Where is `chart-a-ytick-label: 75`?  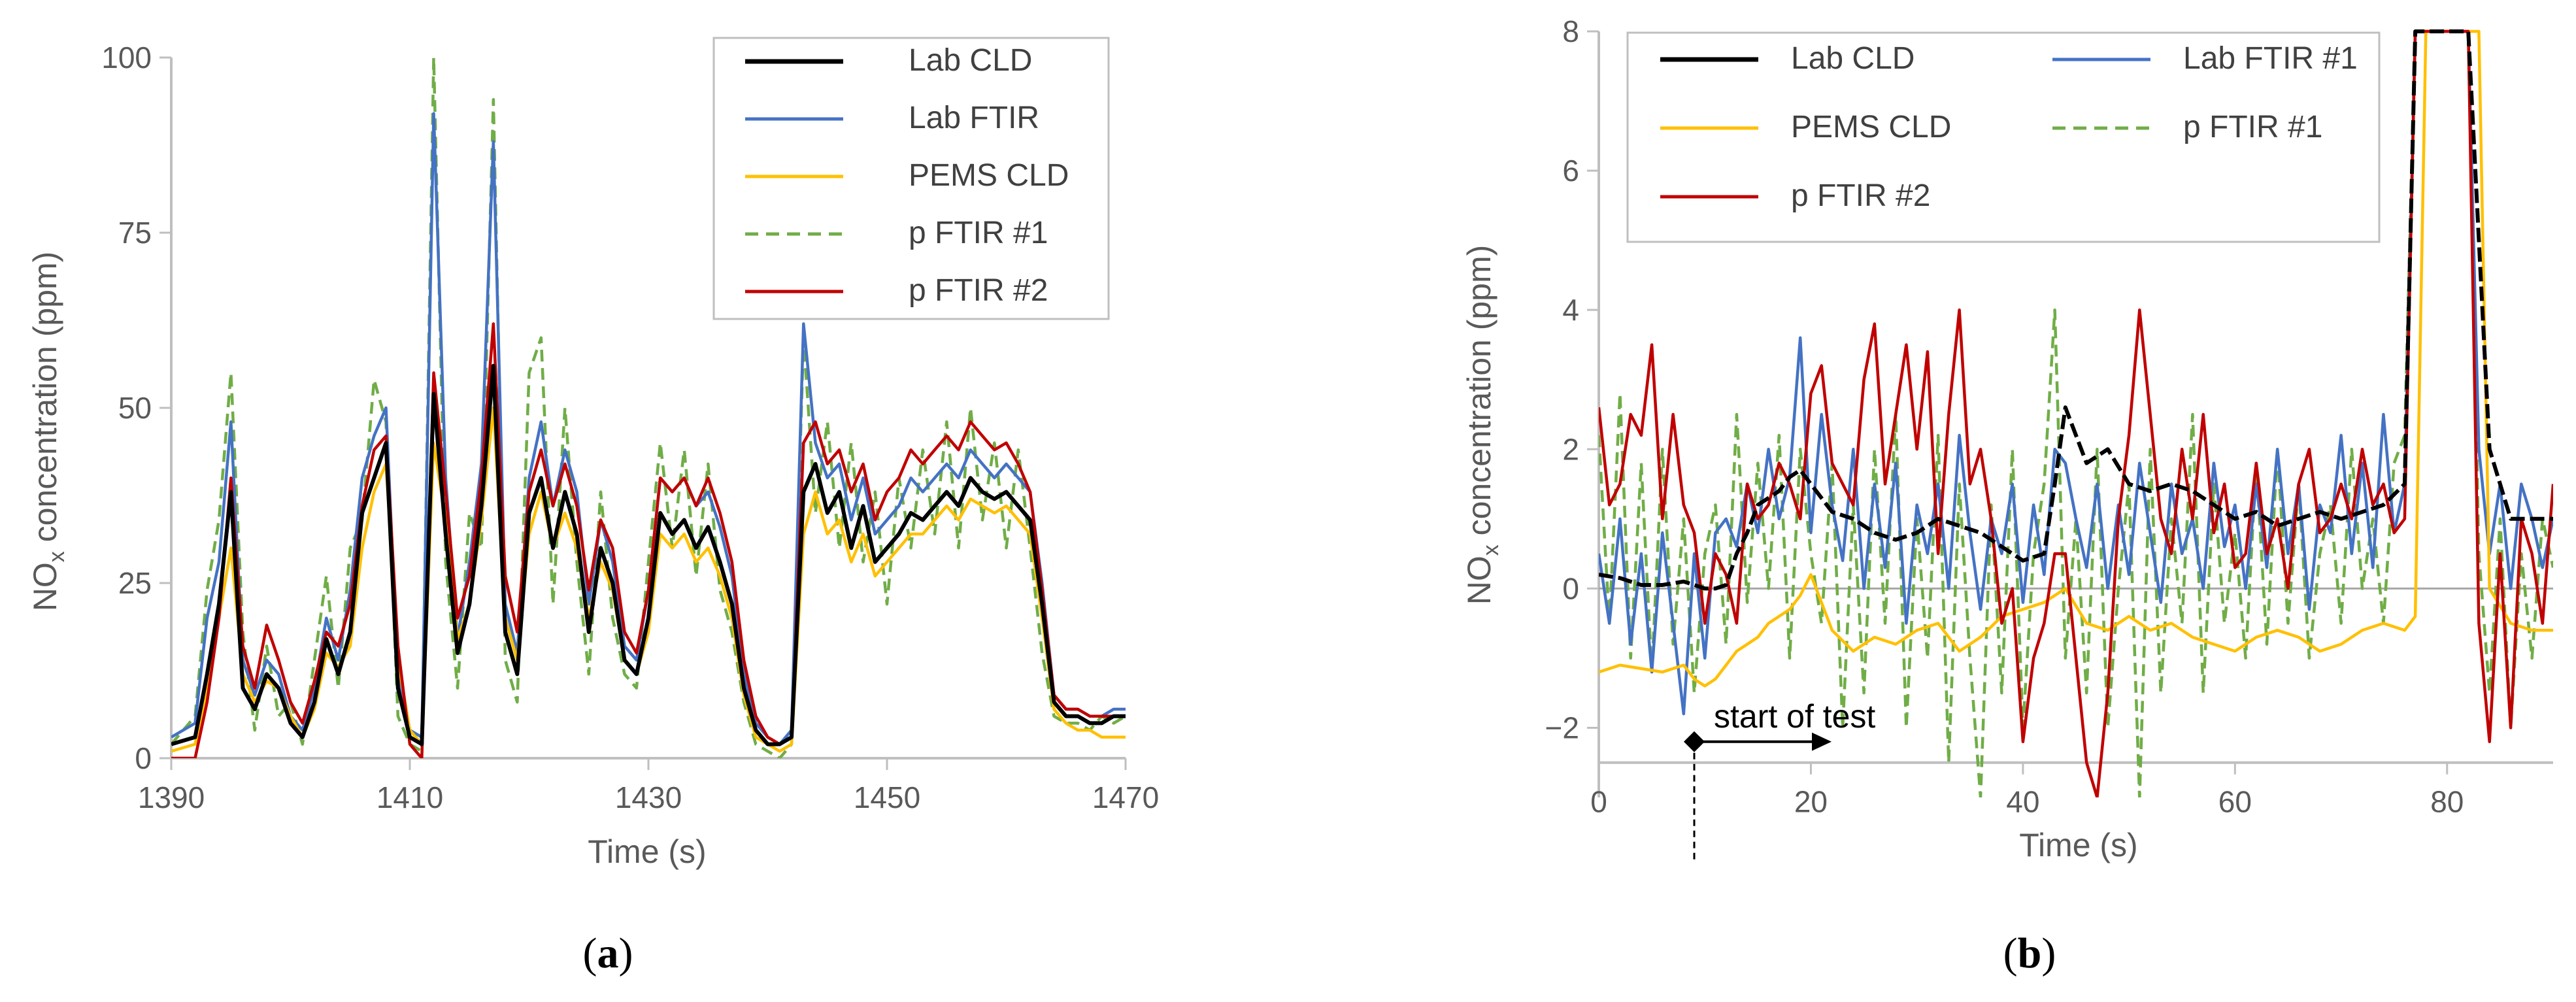 chart-a-ytick-label: 75 is located at coordinates (135, 233).